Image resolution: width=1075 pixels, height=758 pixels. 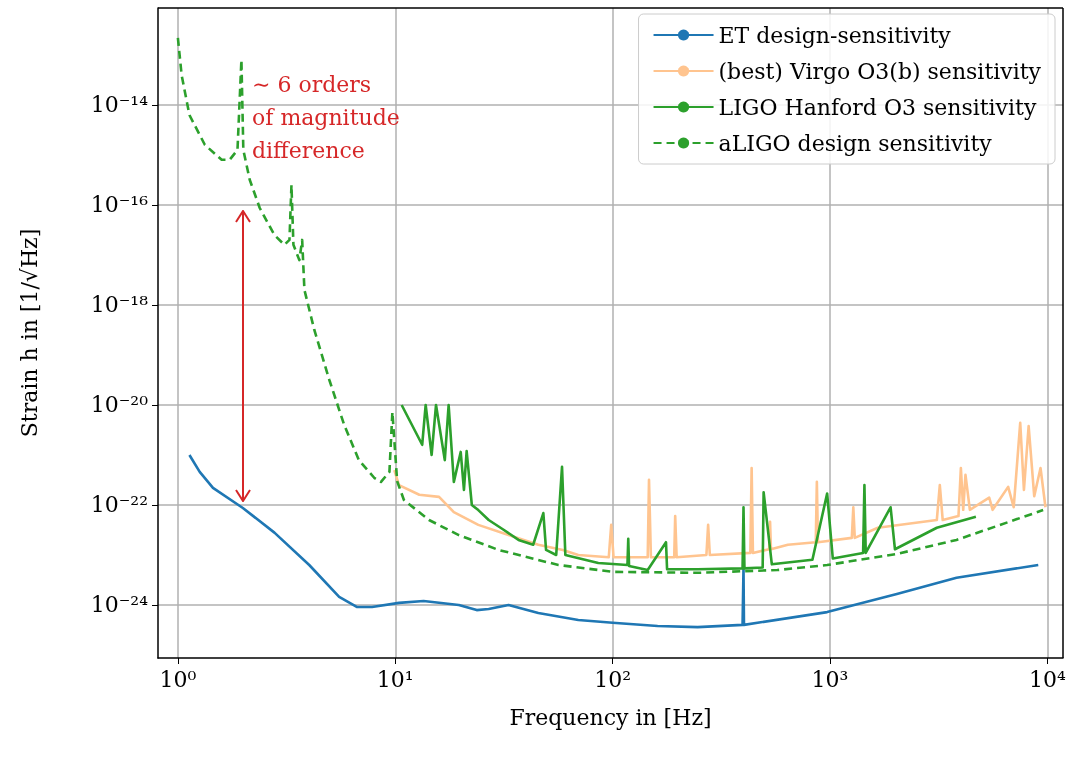 I want to click on y-tick-label: 10⁻¹⁸, so click(x=119, y=305).